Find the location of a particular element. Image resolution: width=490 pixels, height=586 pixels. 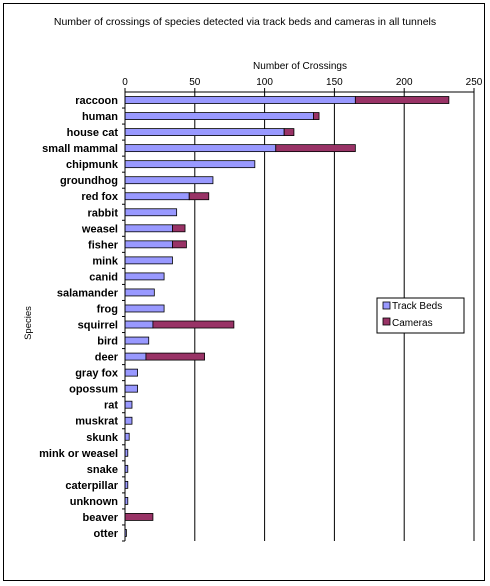

legend-swatch-cameras is located at coordinates (386, 321).